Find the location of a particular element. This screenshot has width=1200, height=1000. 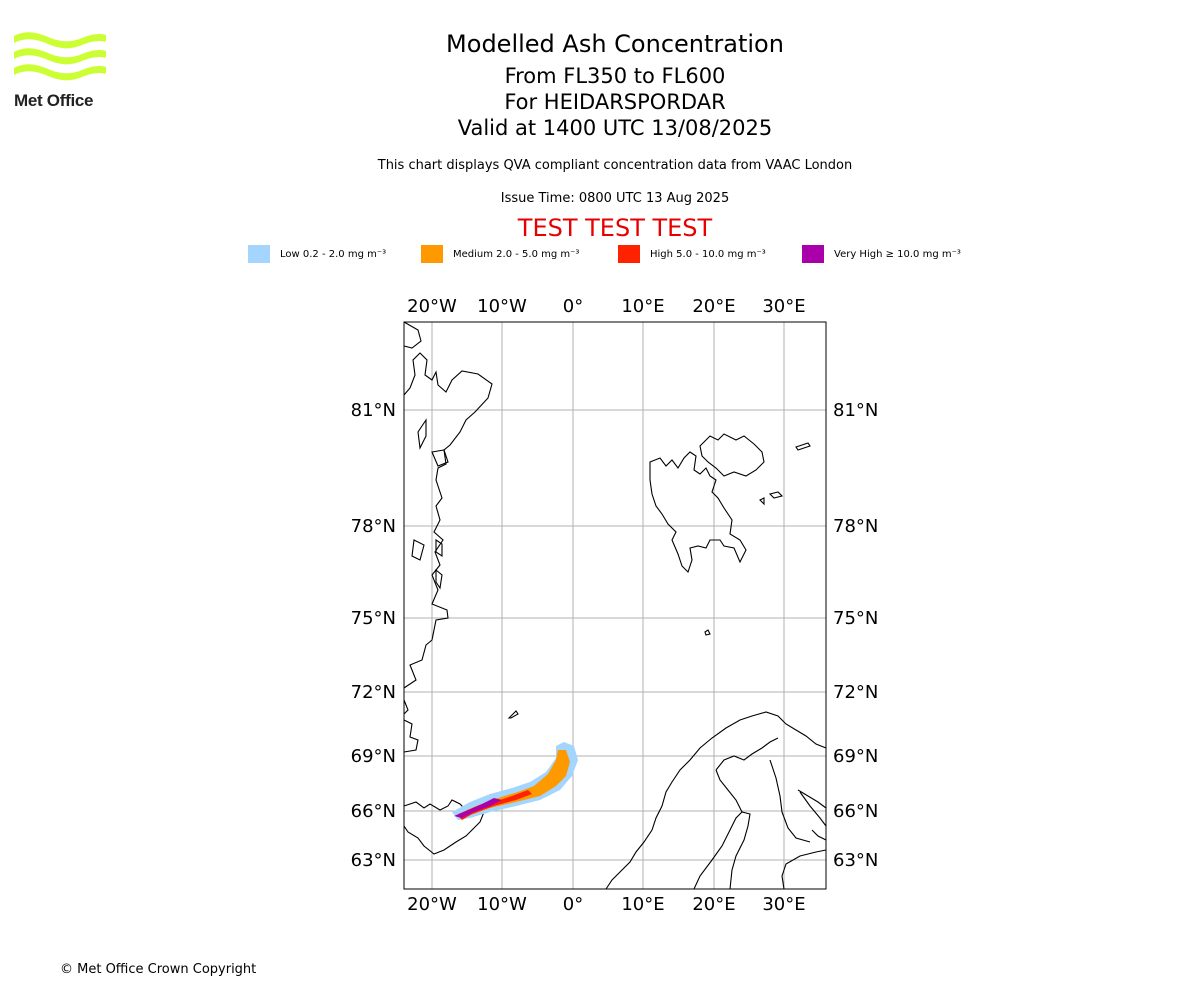

copyright-notice: © Met Office Crown Copyright is located at coordinates (158, 969).